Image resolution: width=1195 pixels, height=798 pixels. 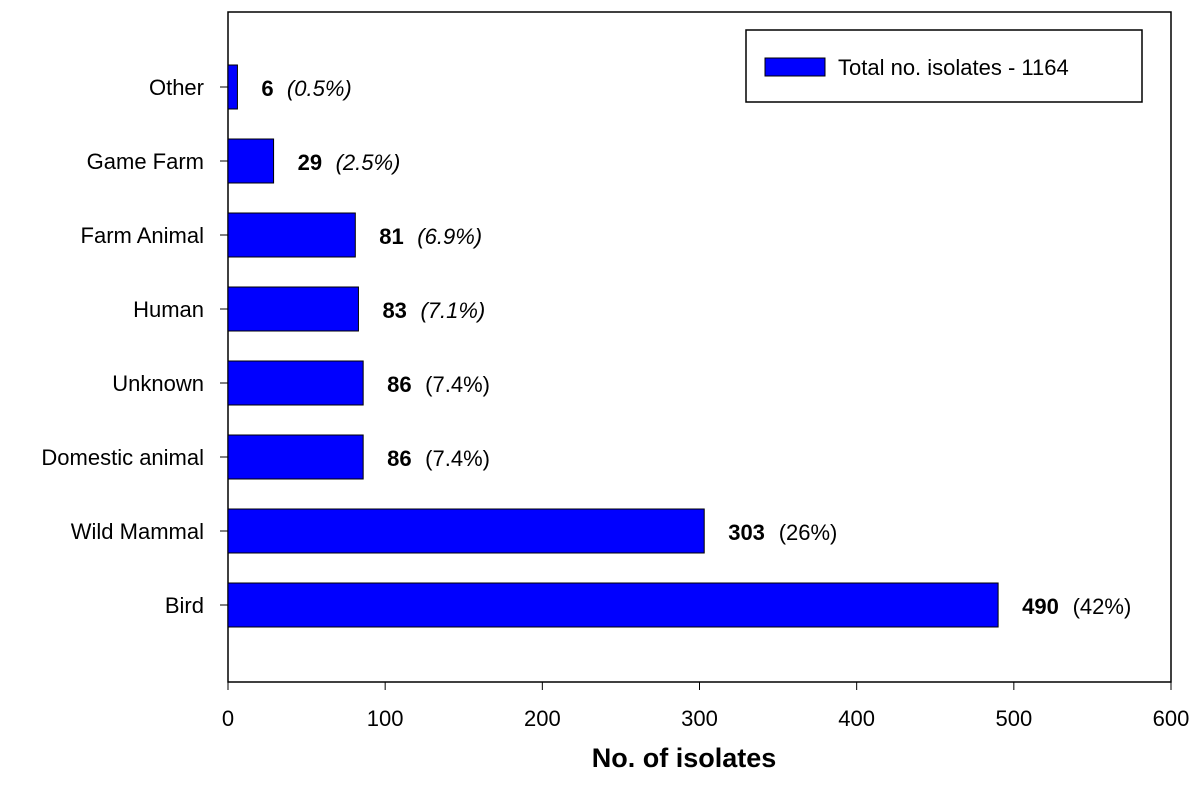 I want to click on category-label: Other, so click(x=176, y=87).